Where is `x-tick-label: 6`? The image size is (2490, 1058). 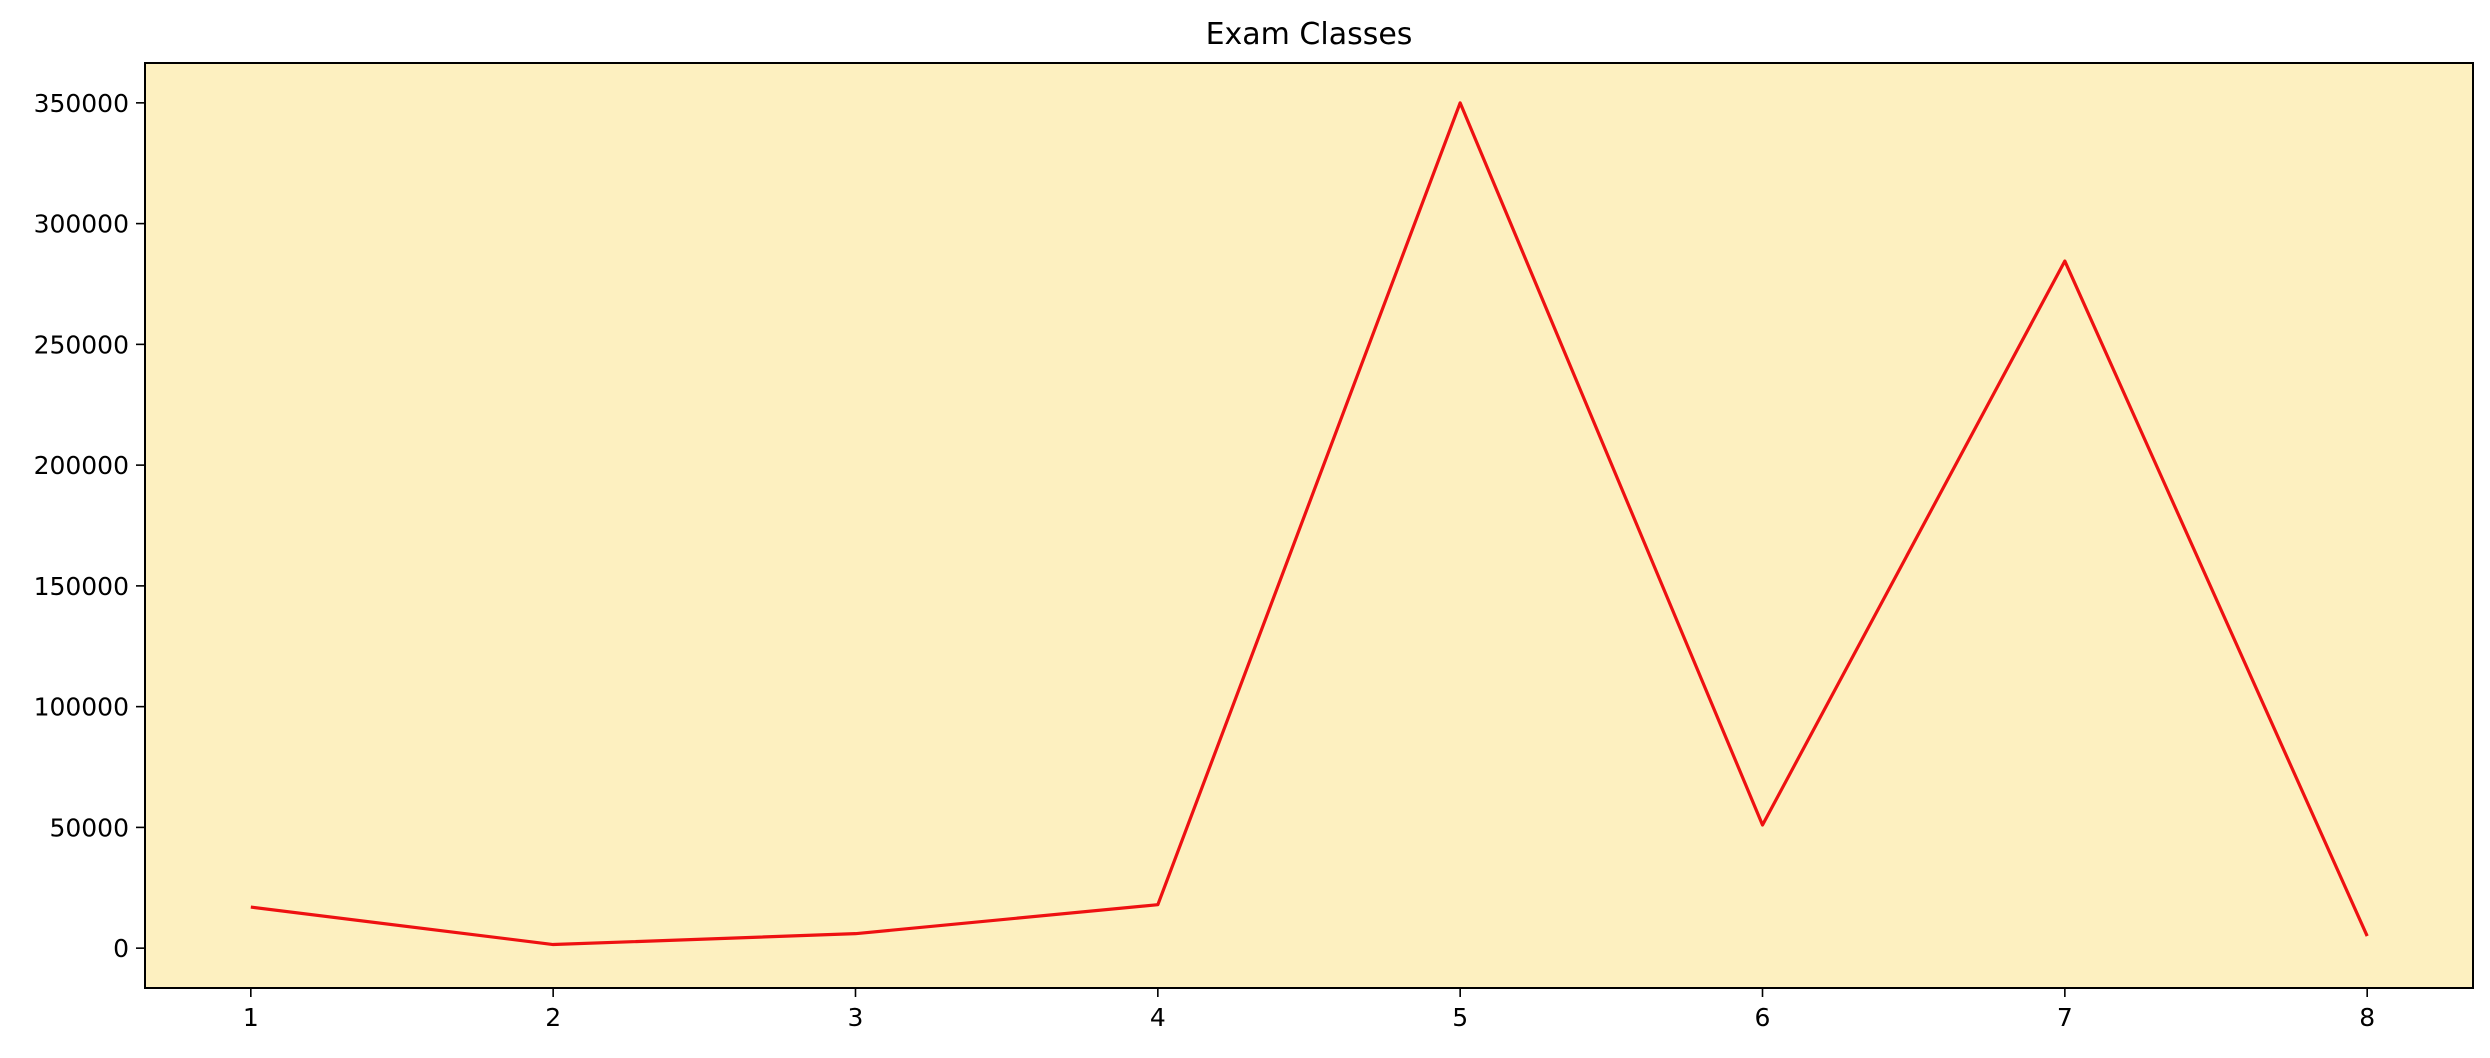 x-tick-label: 6 is located at coordinates (1763, 1017).